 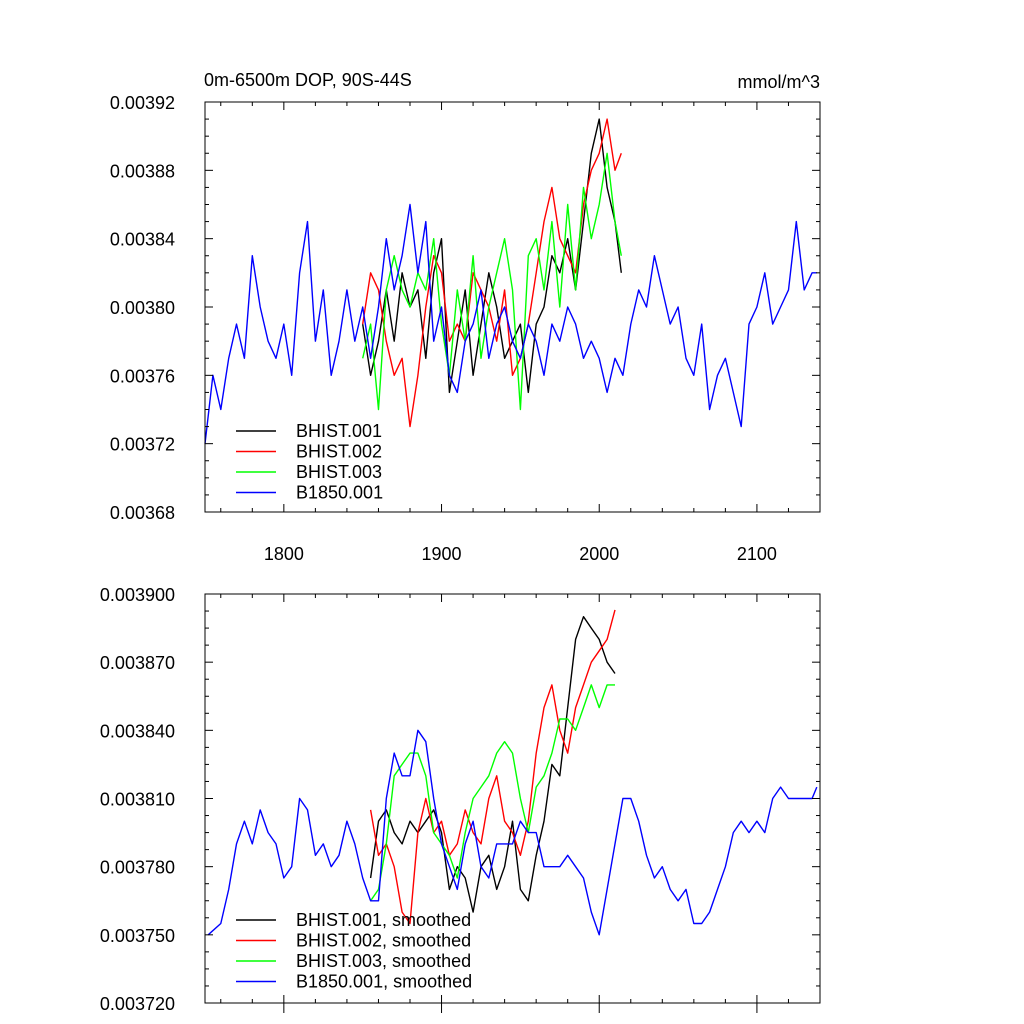 I want to click on bottom-ytick-label: 0.003900, so click(x=137, y=595).